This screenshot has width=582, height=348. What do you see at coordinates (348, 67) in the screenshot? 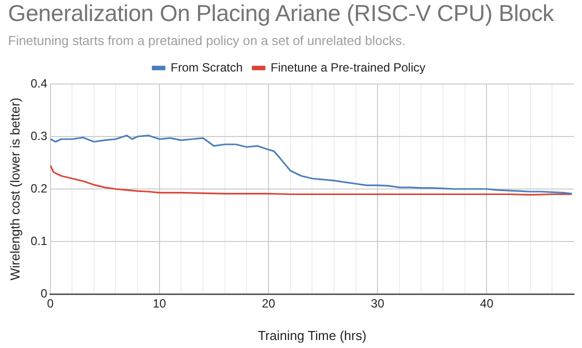
I see `legend-label: Finetune a Pre-trained Policy` at bounding box center [348, 67].